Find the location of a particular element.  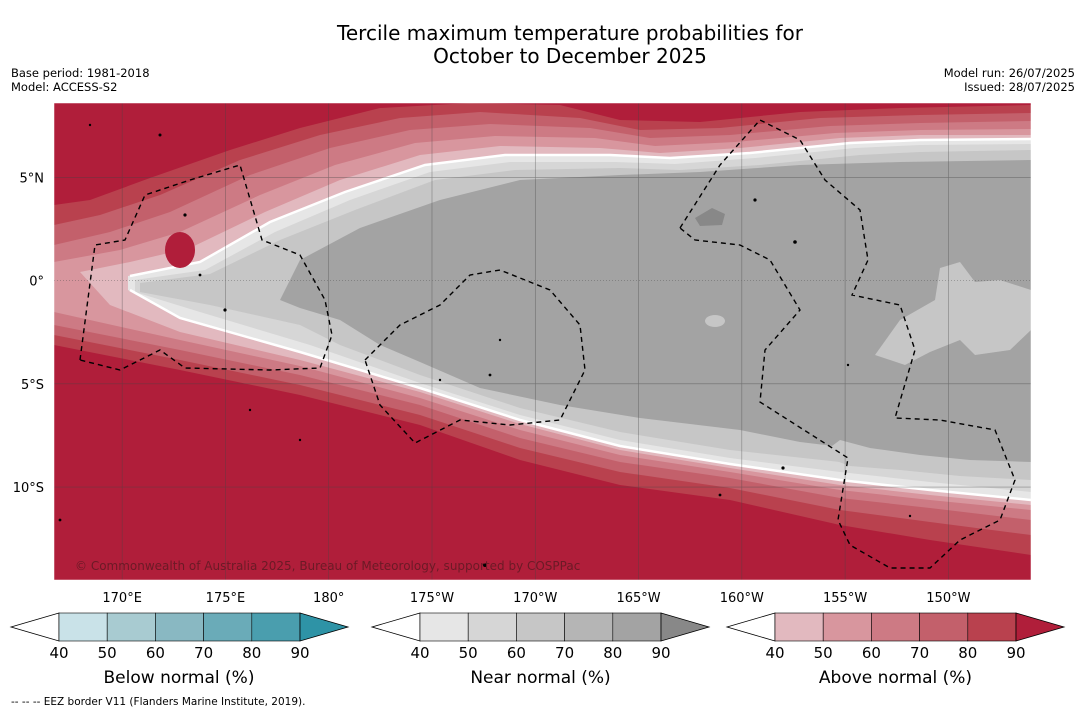

colorbars is located at coordinates (537, 627).